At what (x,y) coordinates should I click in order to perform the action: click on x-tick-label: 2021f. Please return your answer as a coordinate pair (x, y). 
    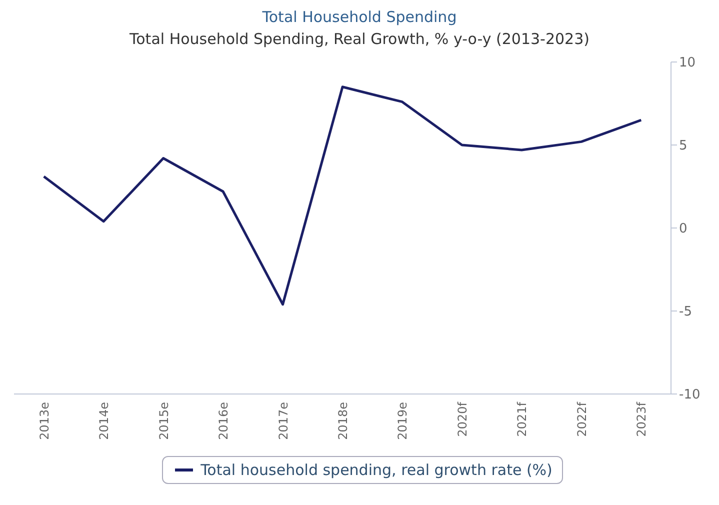
    Looking at the image, I should click on (522, 419).